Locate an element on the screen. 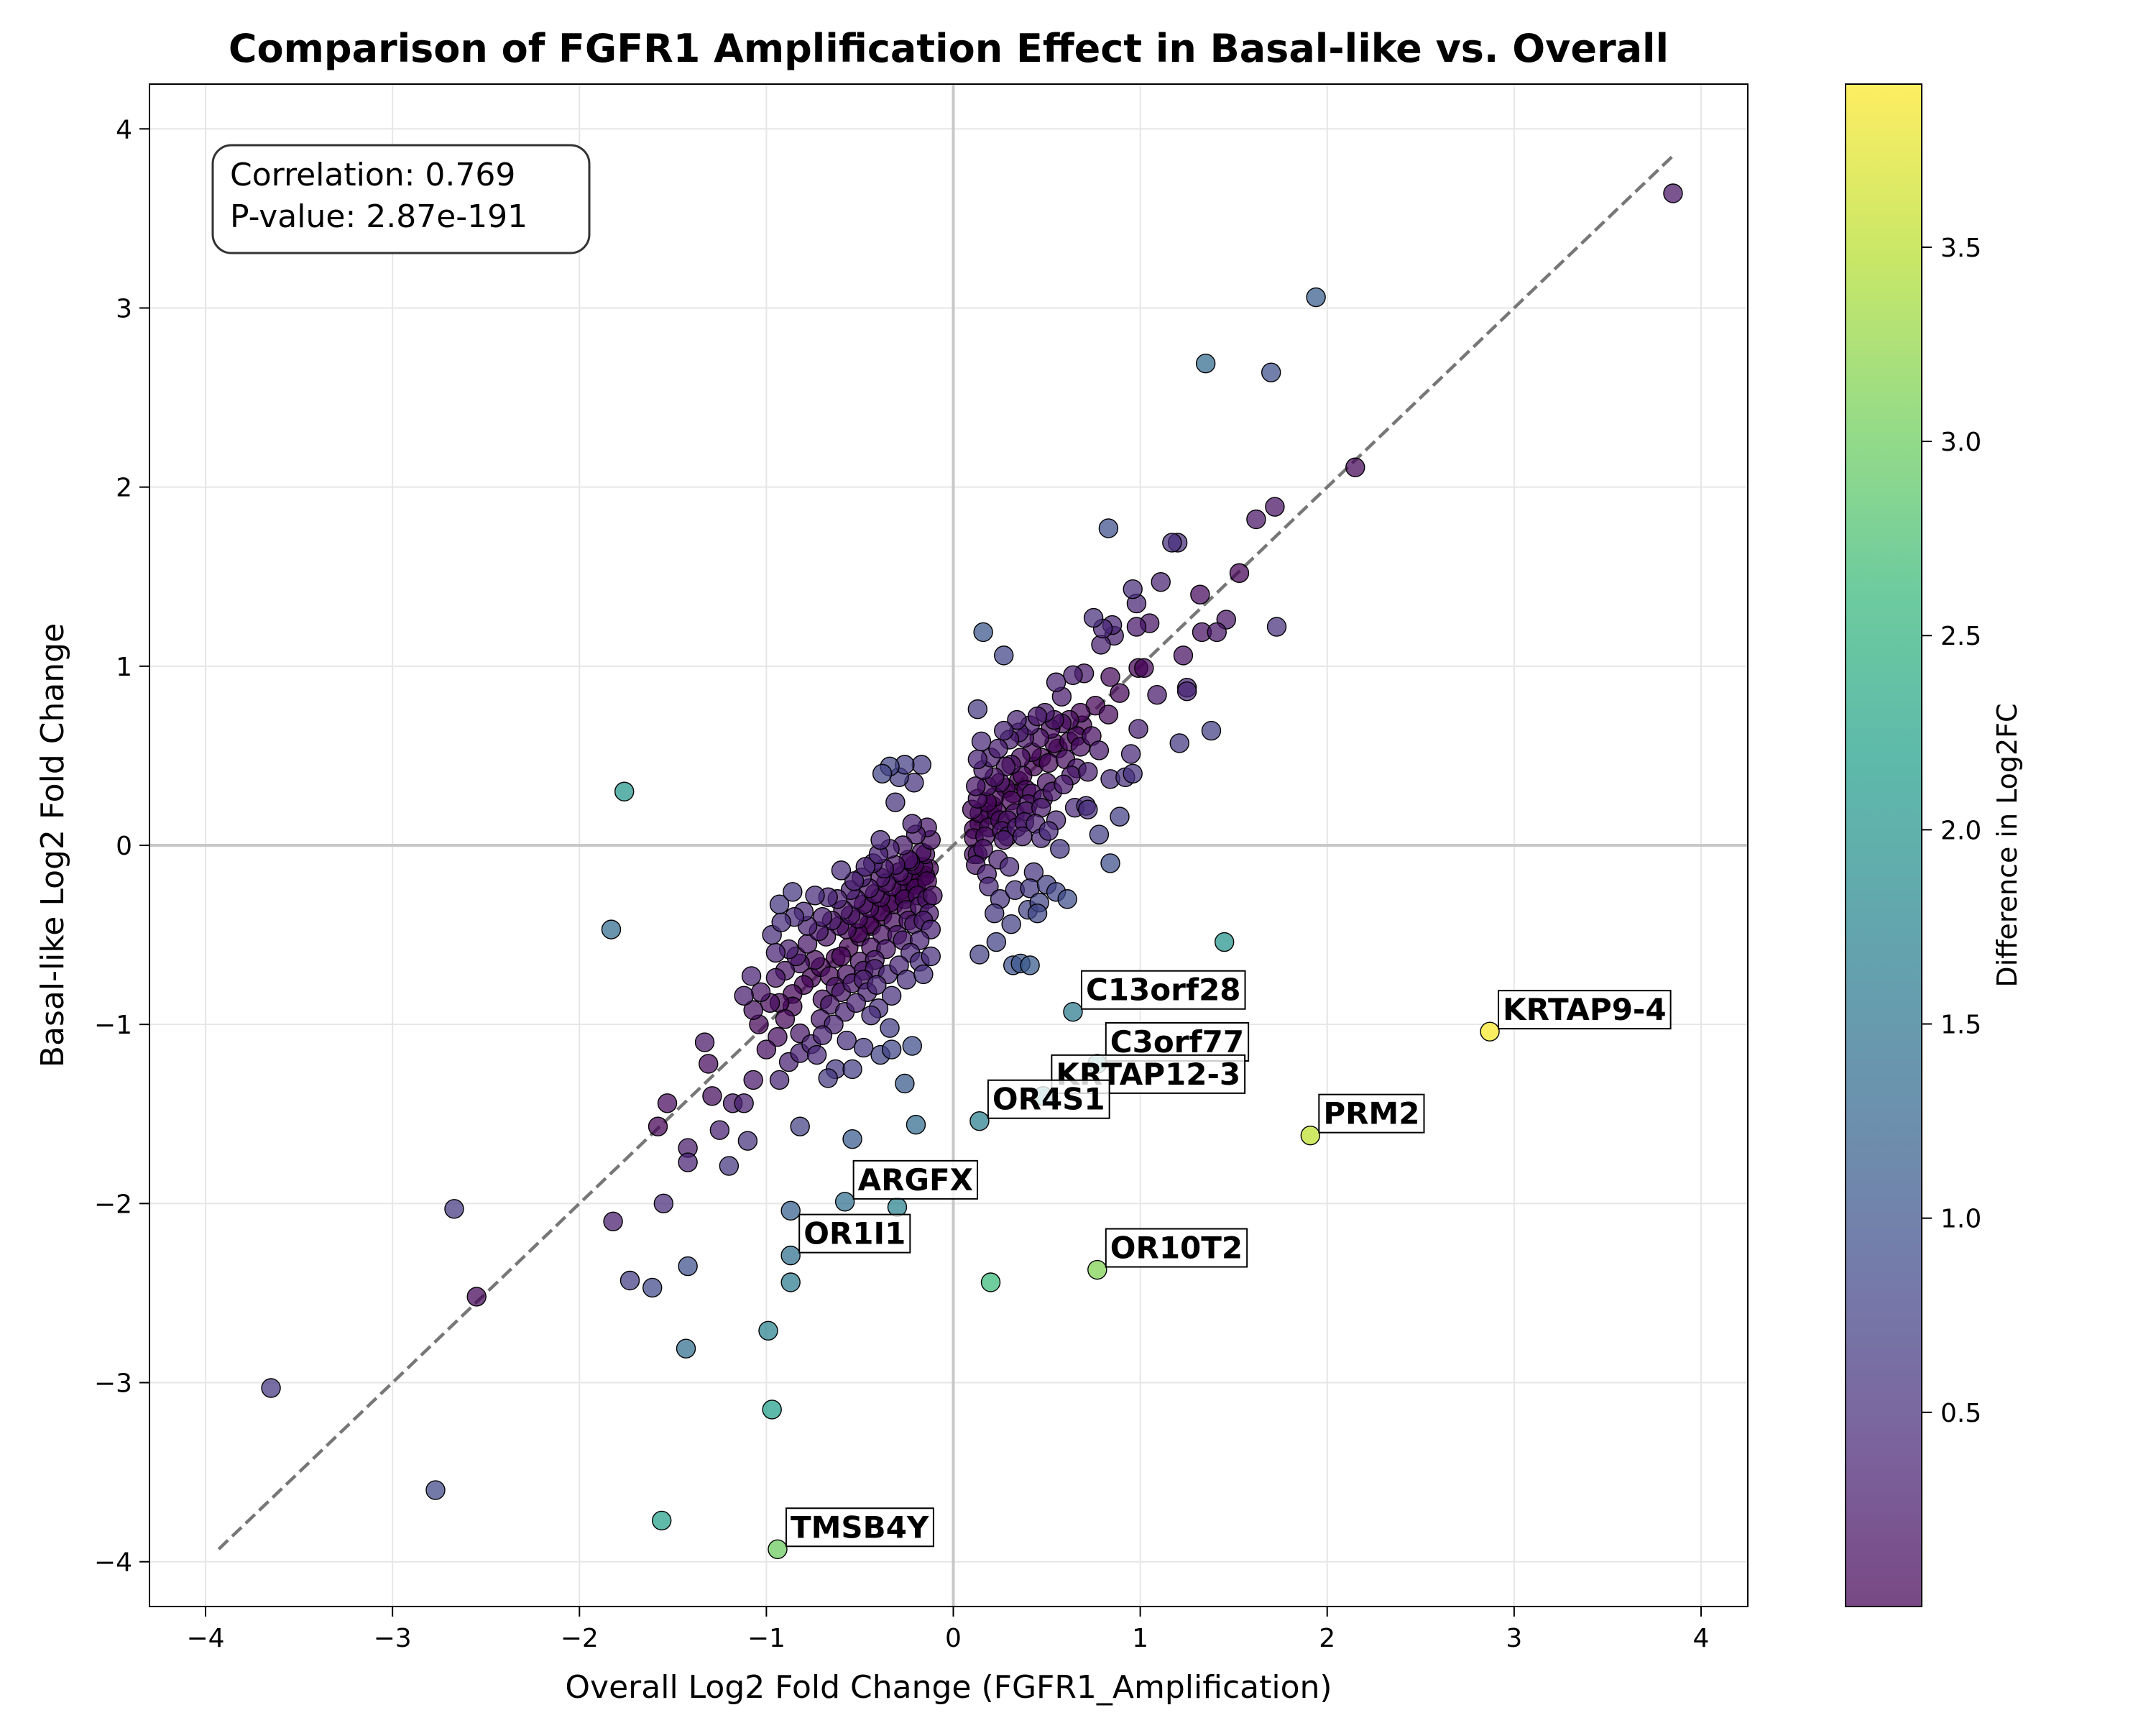 Image resolution: width=2156 pixels, height=1728 pixels. stats-box-frame is located at coordinates (401, 199).